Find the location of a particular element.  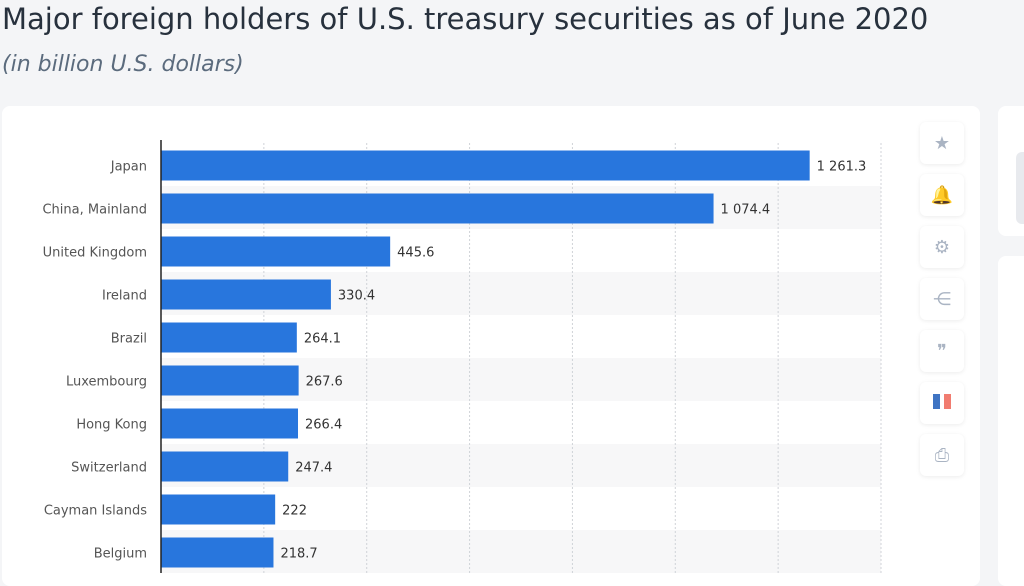

data-label: 1 074.4 is located at coordinates (746, 210).